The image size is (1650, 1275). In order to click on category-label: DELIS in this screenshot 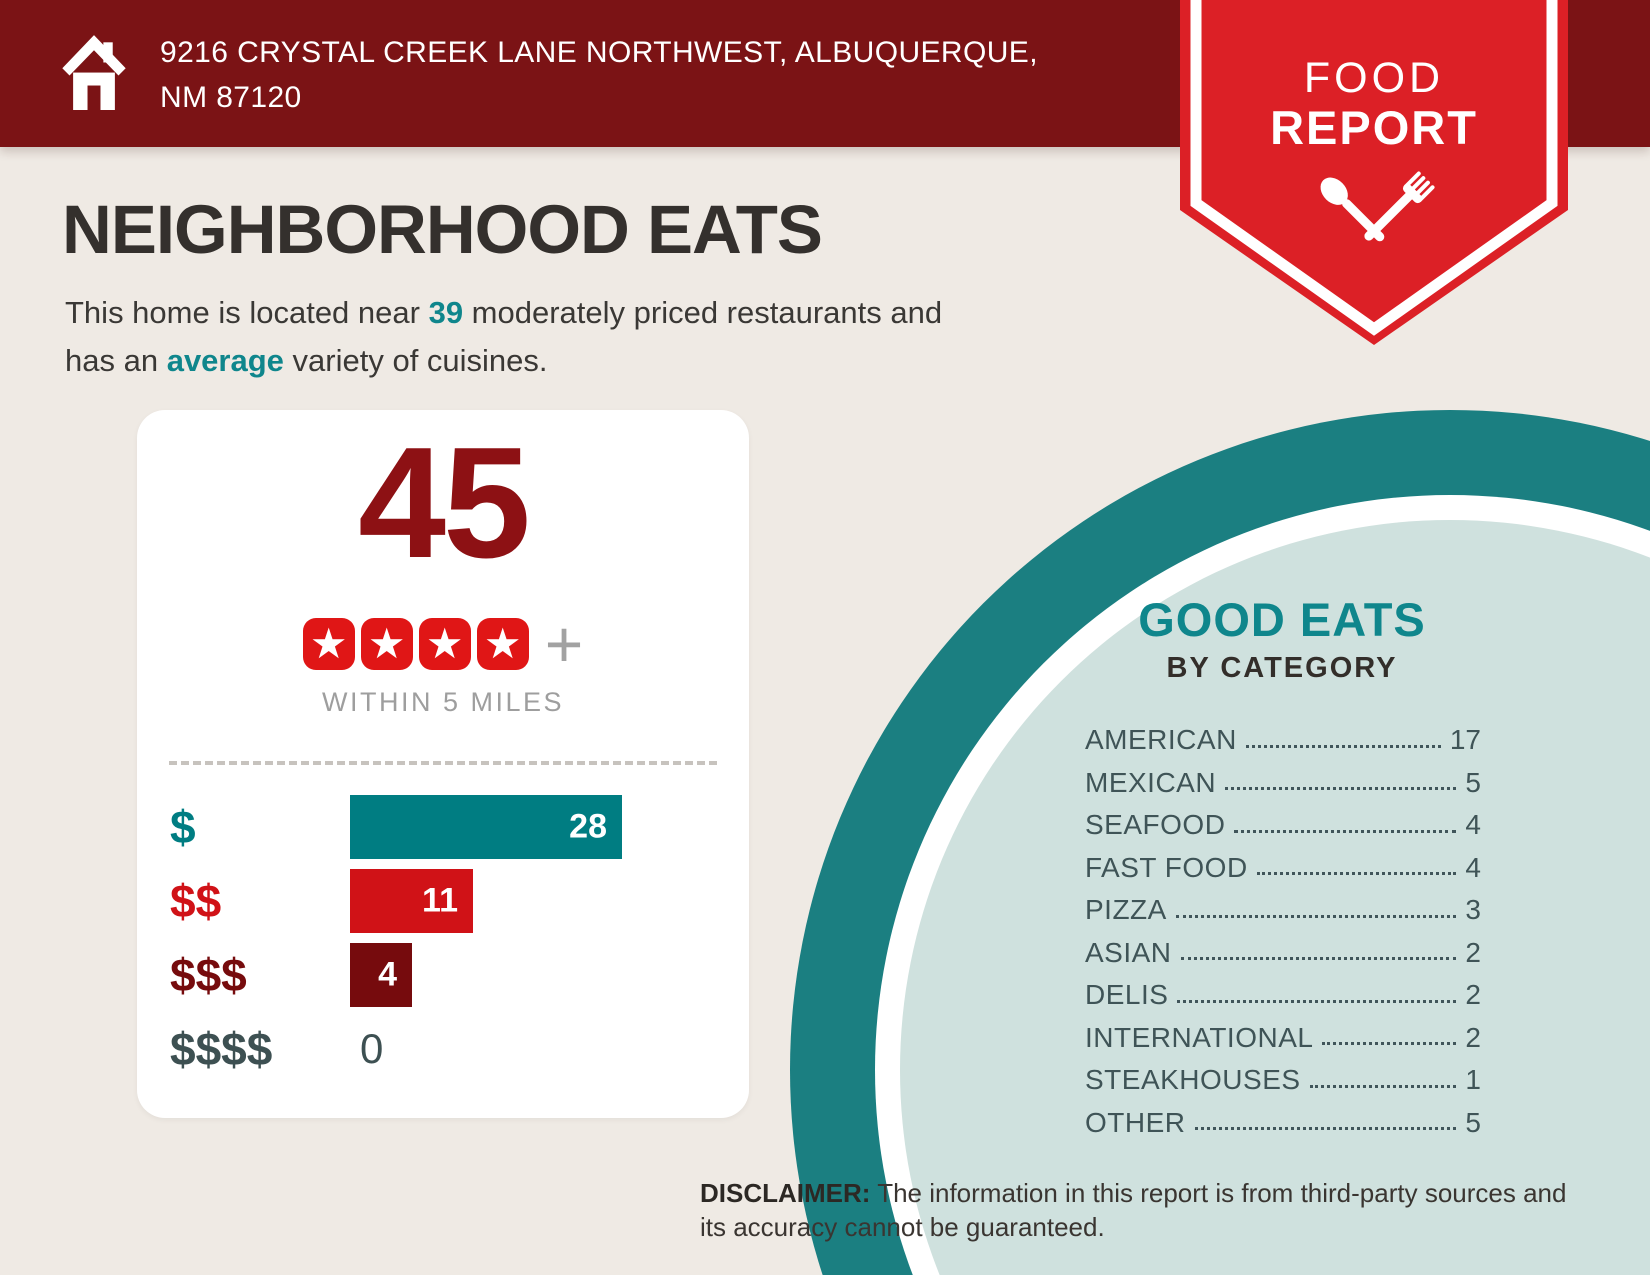, I will do `click(1127, 995)`.